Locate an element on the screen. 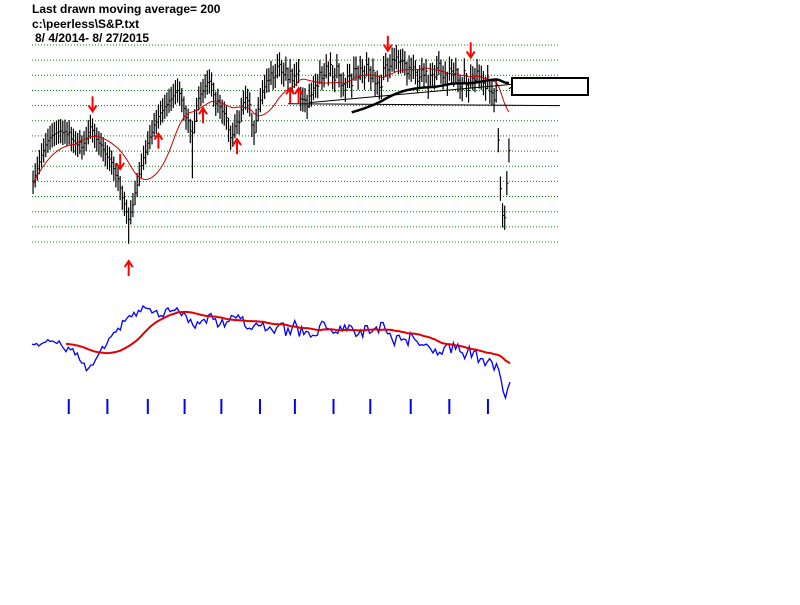 This screenshot has height=605, width=800. dma-label-pointer is located at coordinates (510, 88).